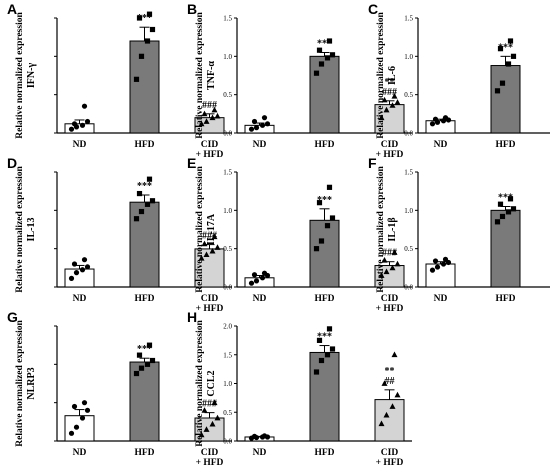  Describe the element at coordinates (31, 76) in the screenshot. I see `gene-label: IFN-γ` at that location.